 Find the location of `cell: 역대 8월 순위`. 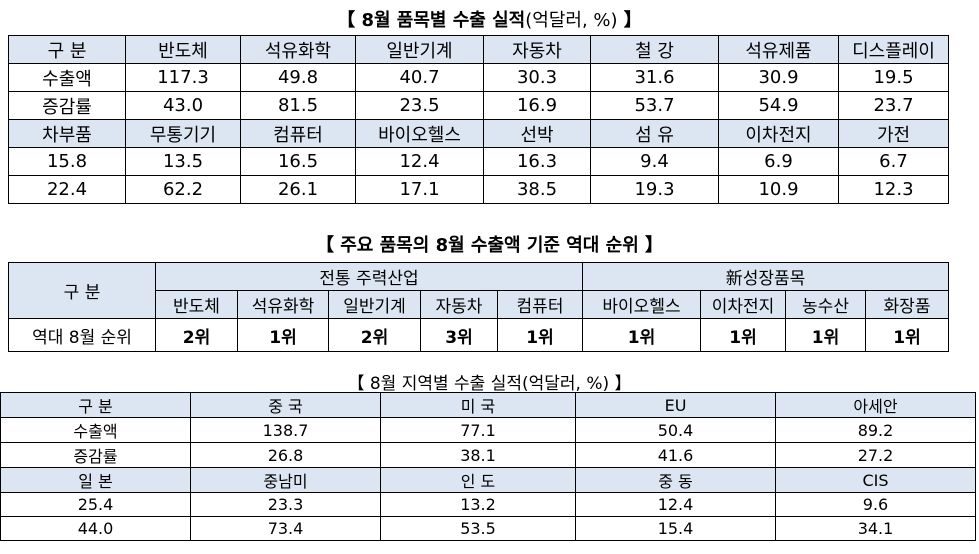

cell: 역대 8월 순위 is located at coordinates (82, 335).